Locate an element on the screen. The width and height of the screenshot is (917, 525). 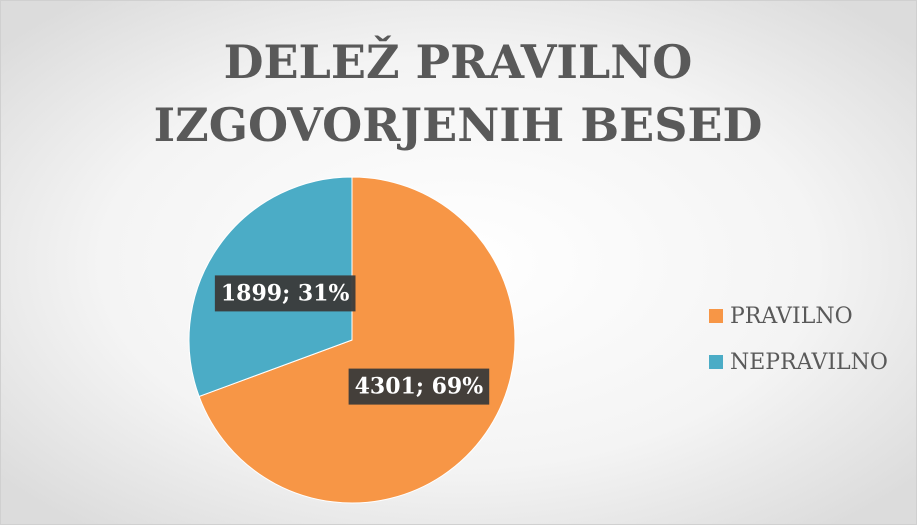
data-label-text: 4301; 69% is located at coordinates (419, 387).